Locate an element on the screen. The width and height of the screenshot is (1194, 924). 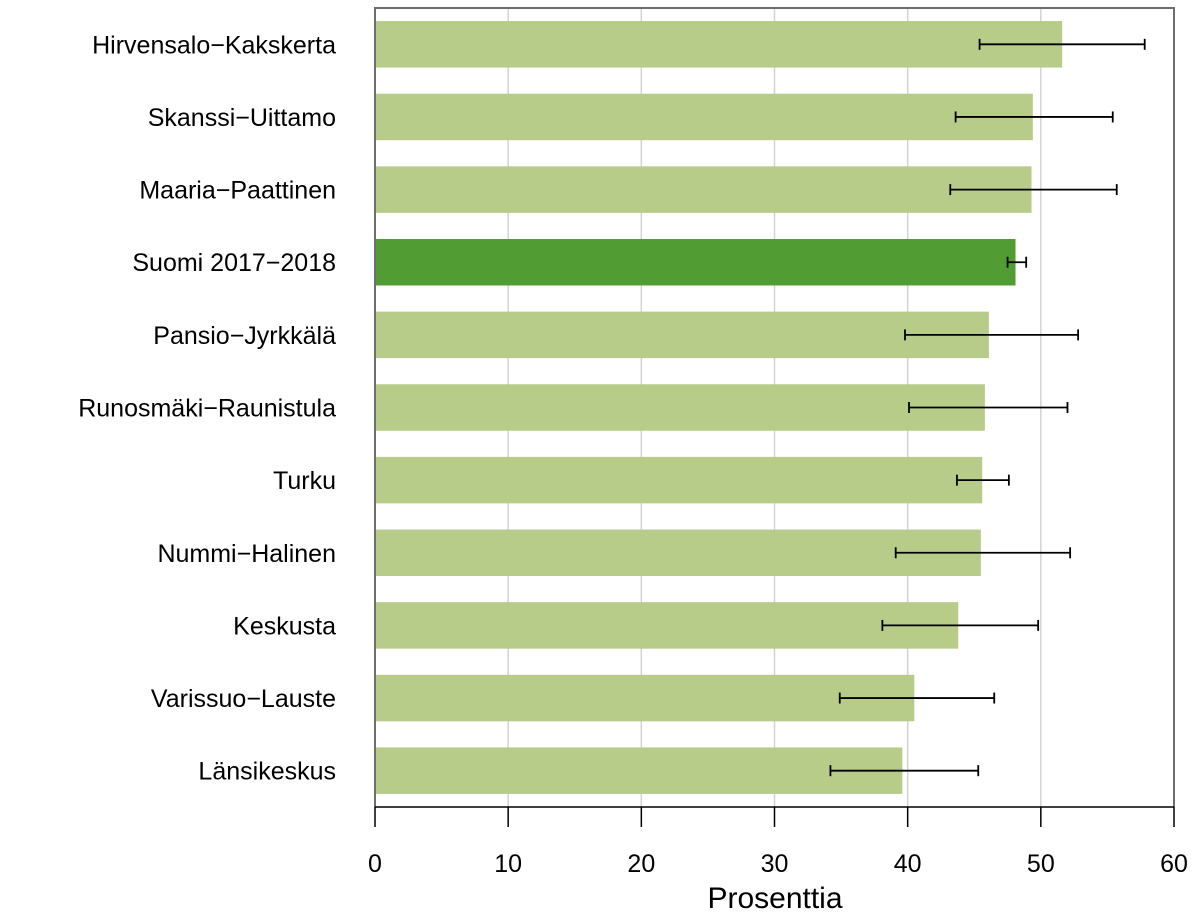
x-tick-label: 0 is located at coordinates (375, 864).